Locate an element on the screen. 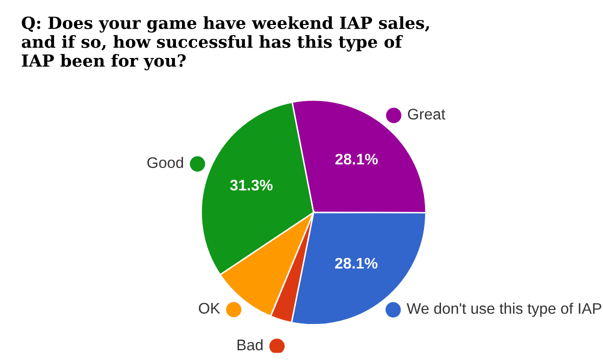 The width and height of the screenshot is (603, 360). slice-label: Great is located at coordinates (427, 114).